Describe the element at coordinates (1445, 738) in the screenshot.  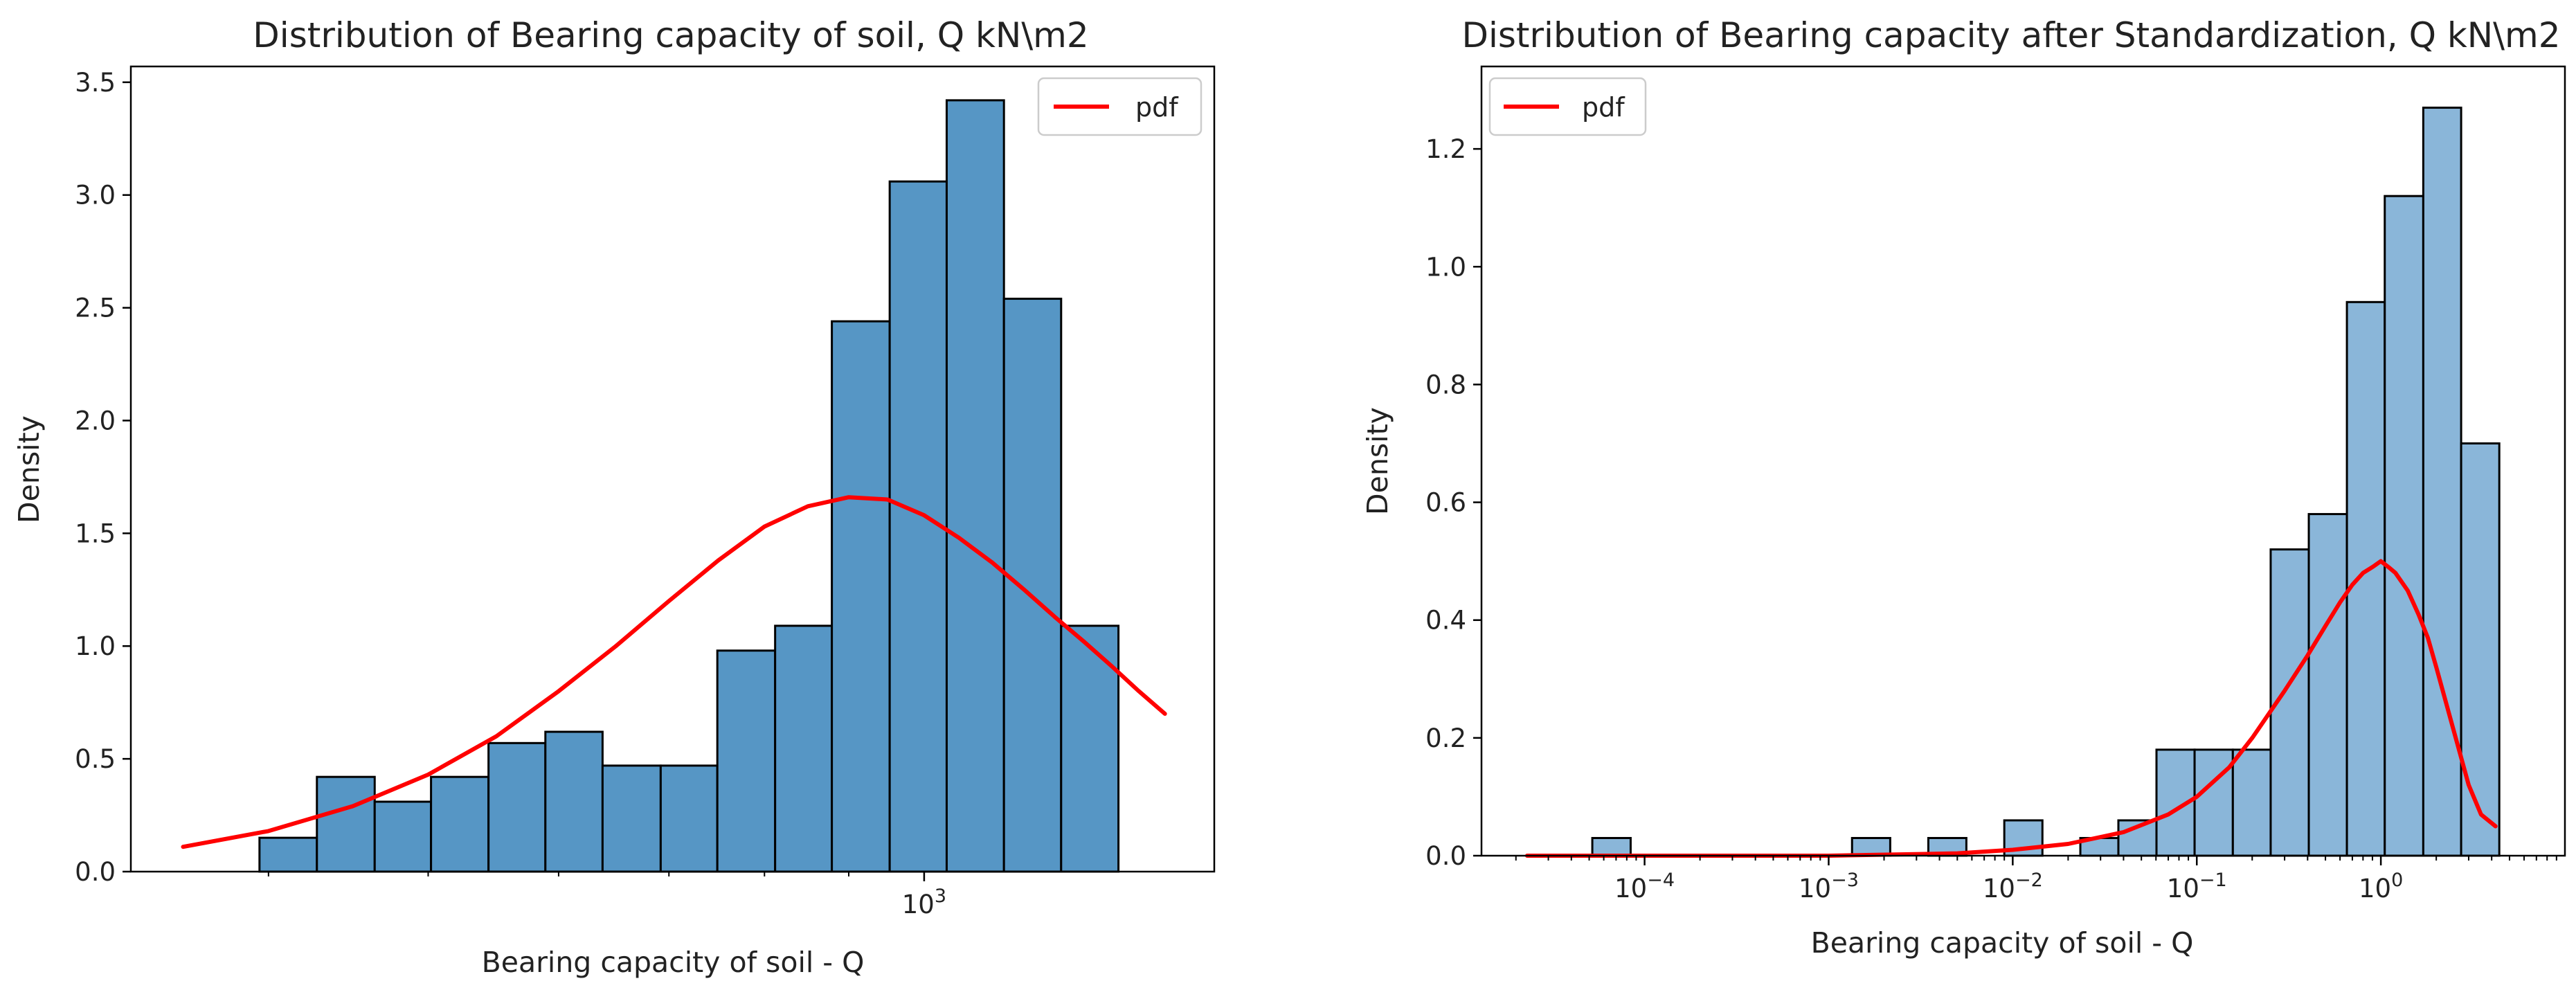
I see `chart-right-y-tick-label: 0.2` at that location.